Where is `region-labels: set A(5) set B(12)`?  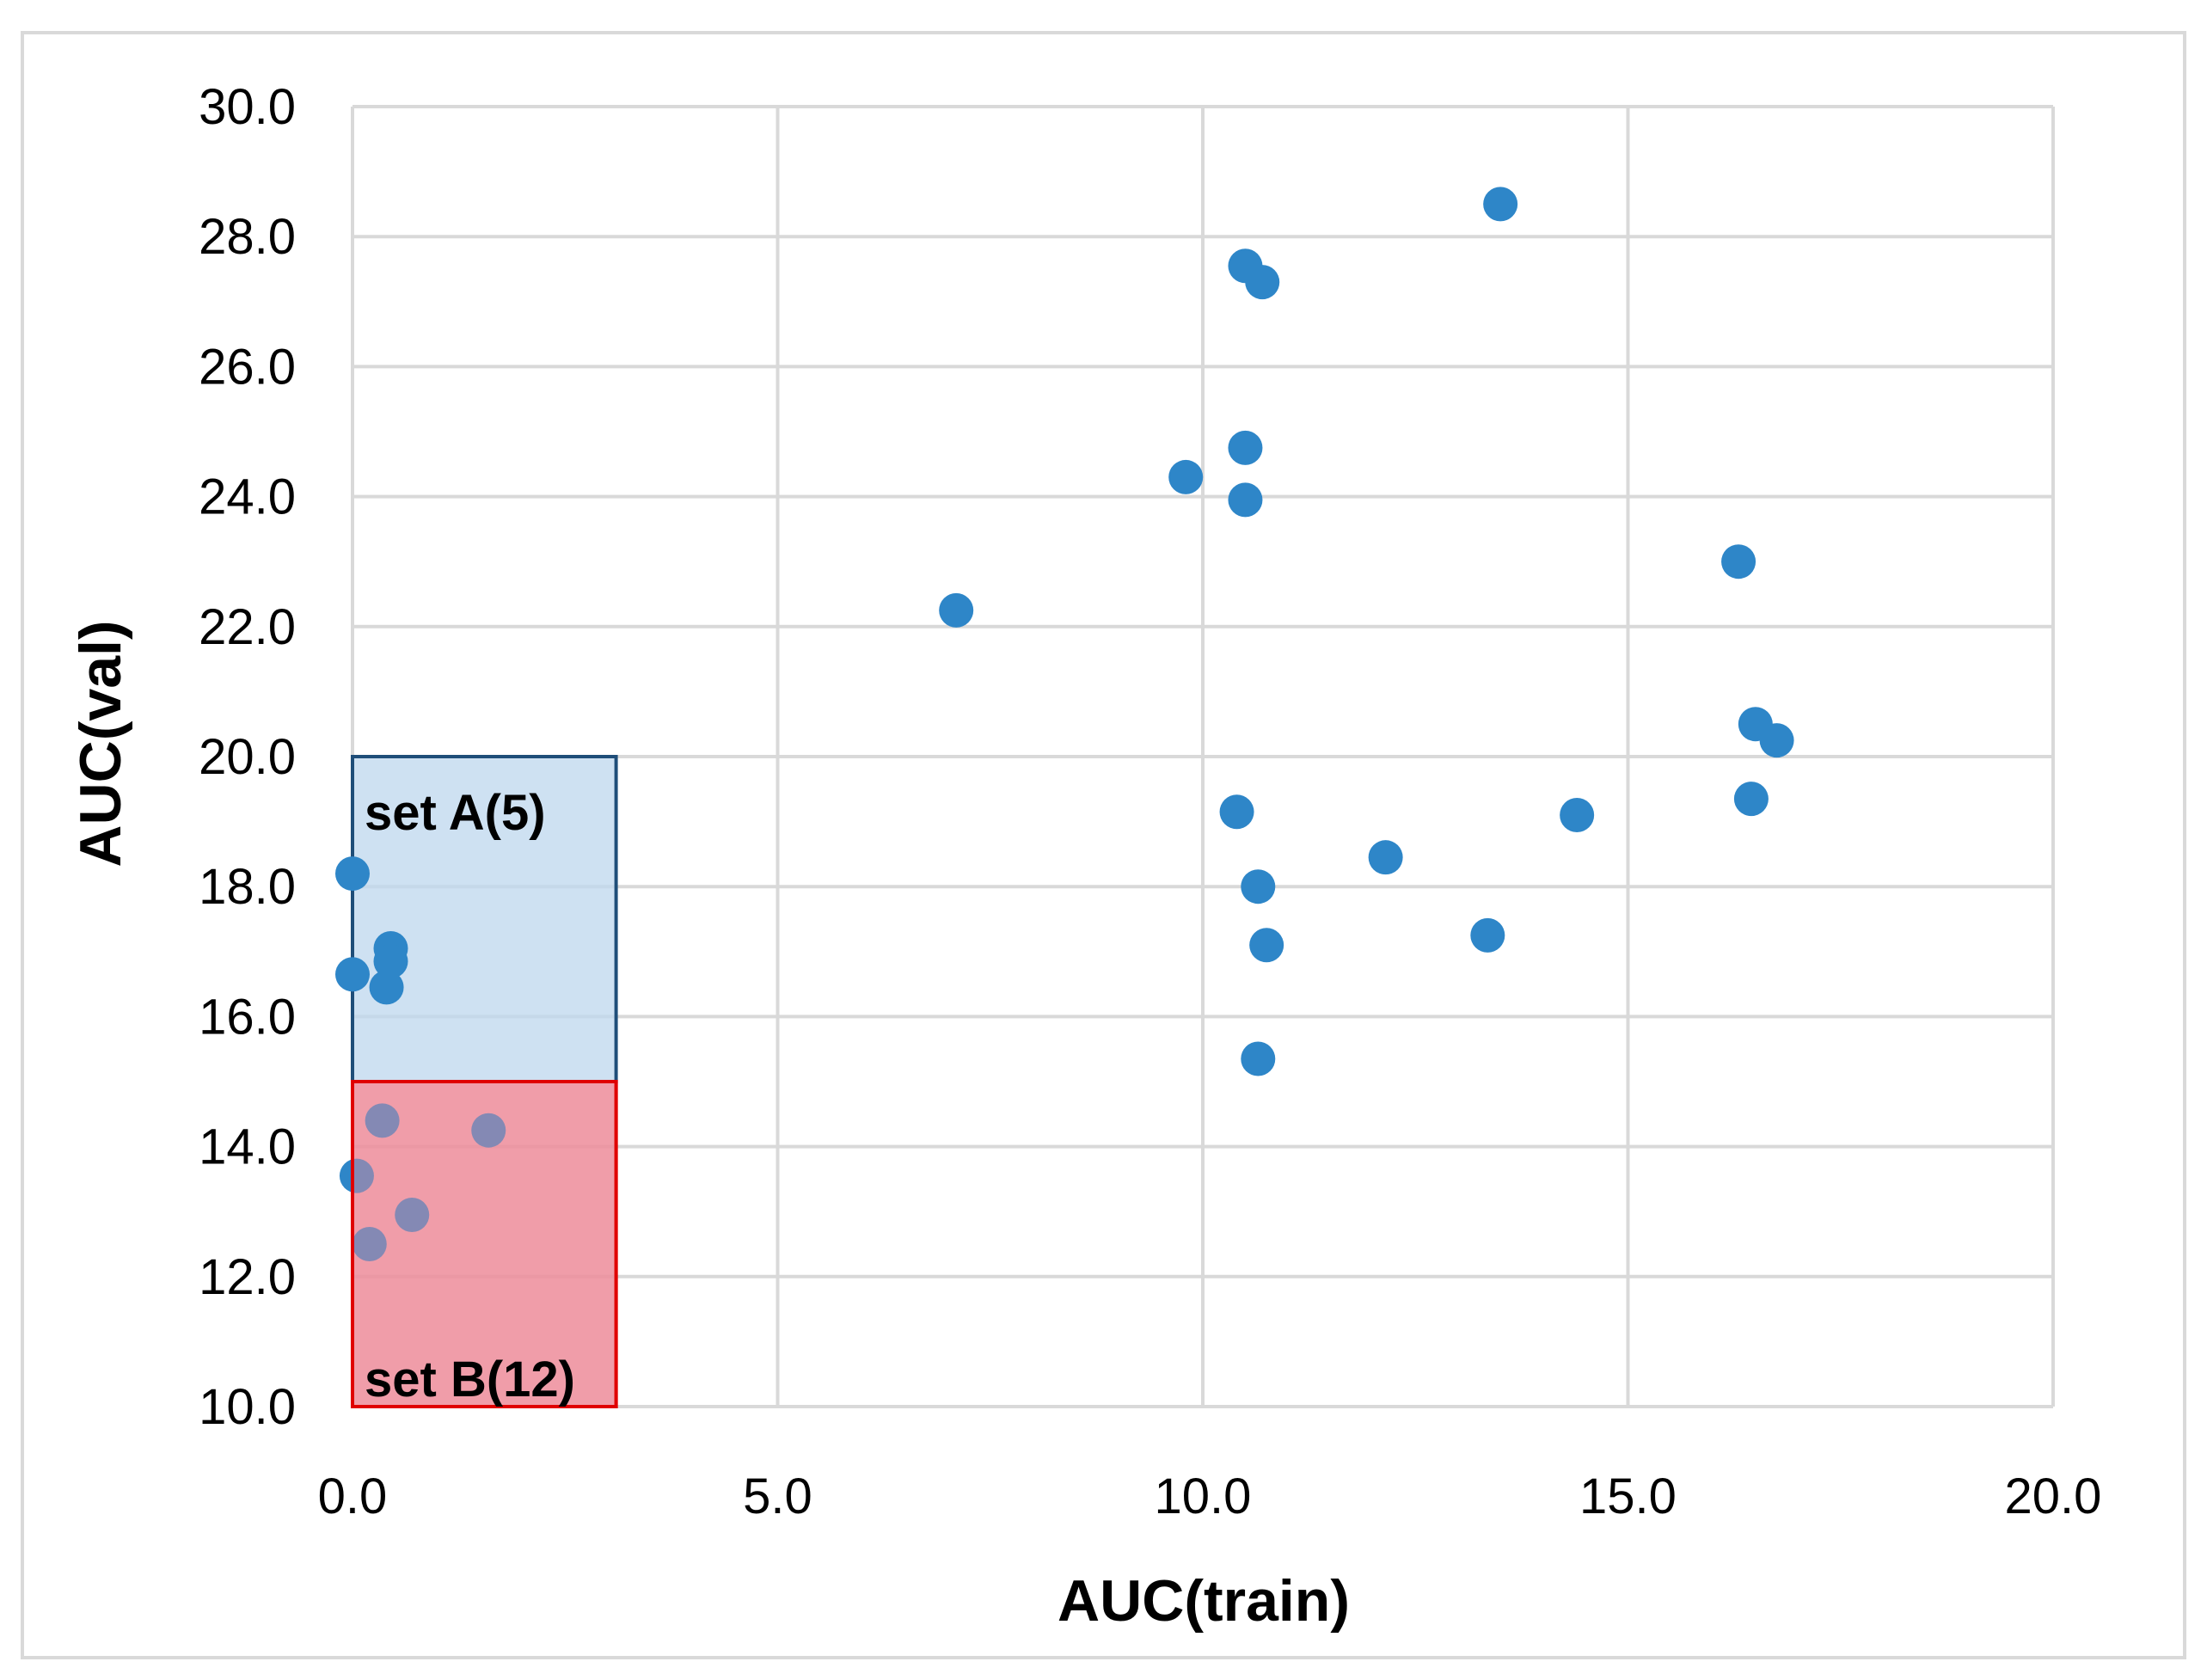
region-labels: set A(5) set B(12) is located at coordinates (470, 1096).